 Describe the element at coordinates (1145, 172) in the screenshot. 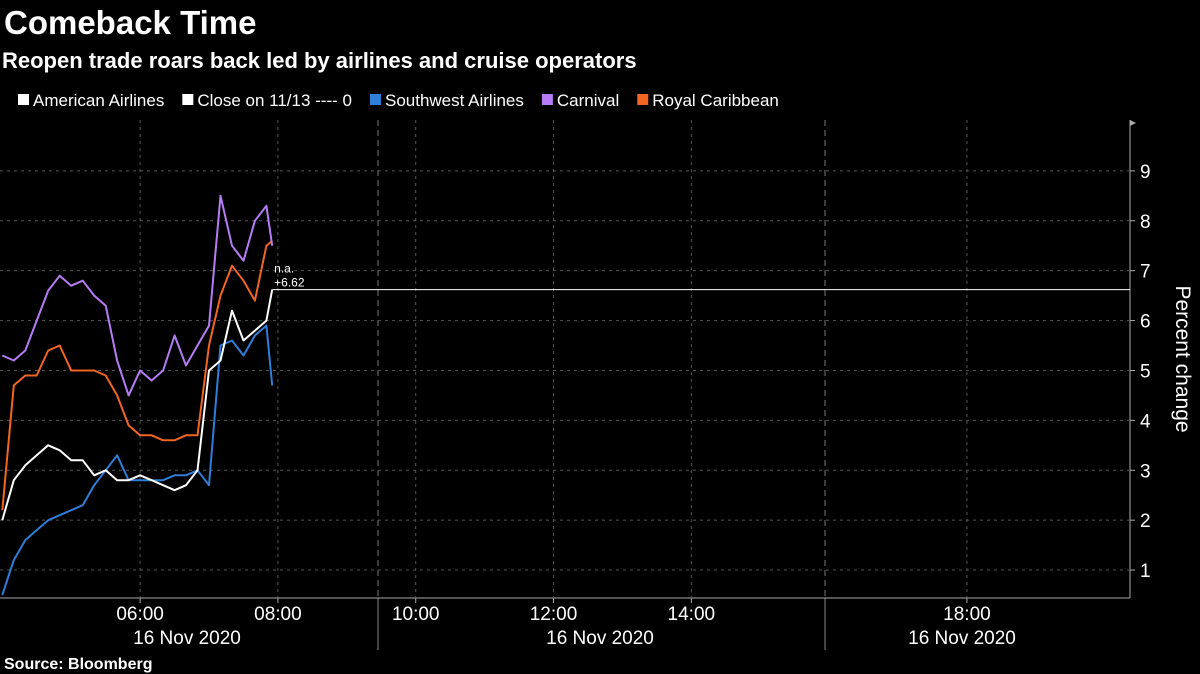

I see `y-tick-label: 9` at that location.